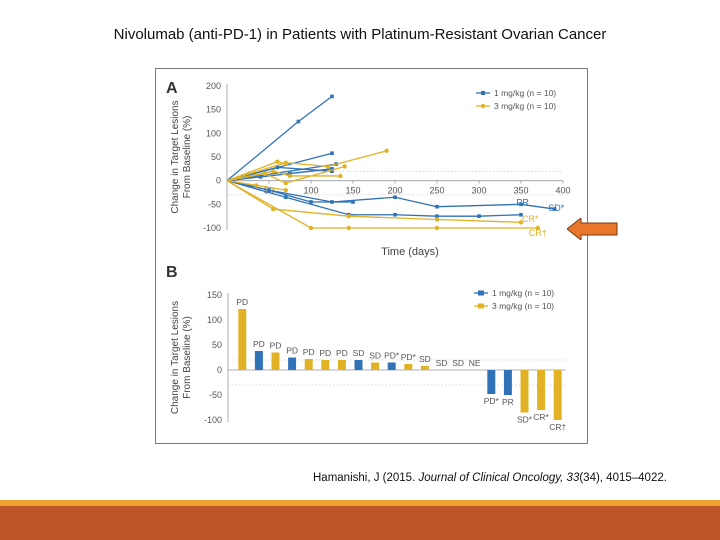 The height and width of the screenshot is (540, 720). Describe the element at coordinates (213, 86) in the screenshot. I see `panel-a-ytick-label: 200` at that location.